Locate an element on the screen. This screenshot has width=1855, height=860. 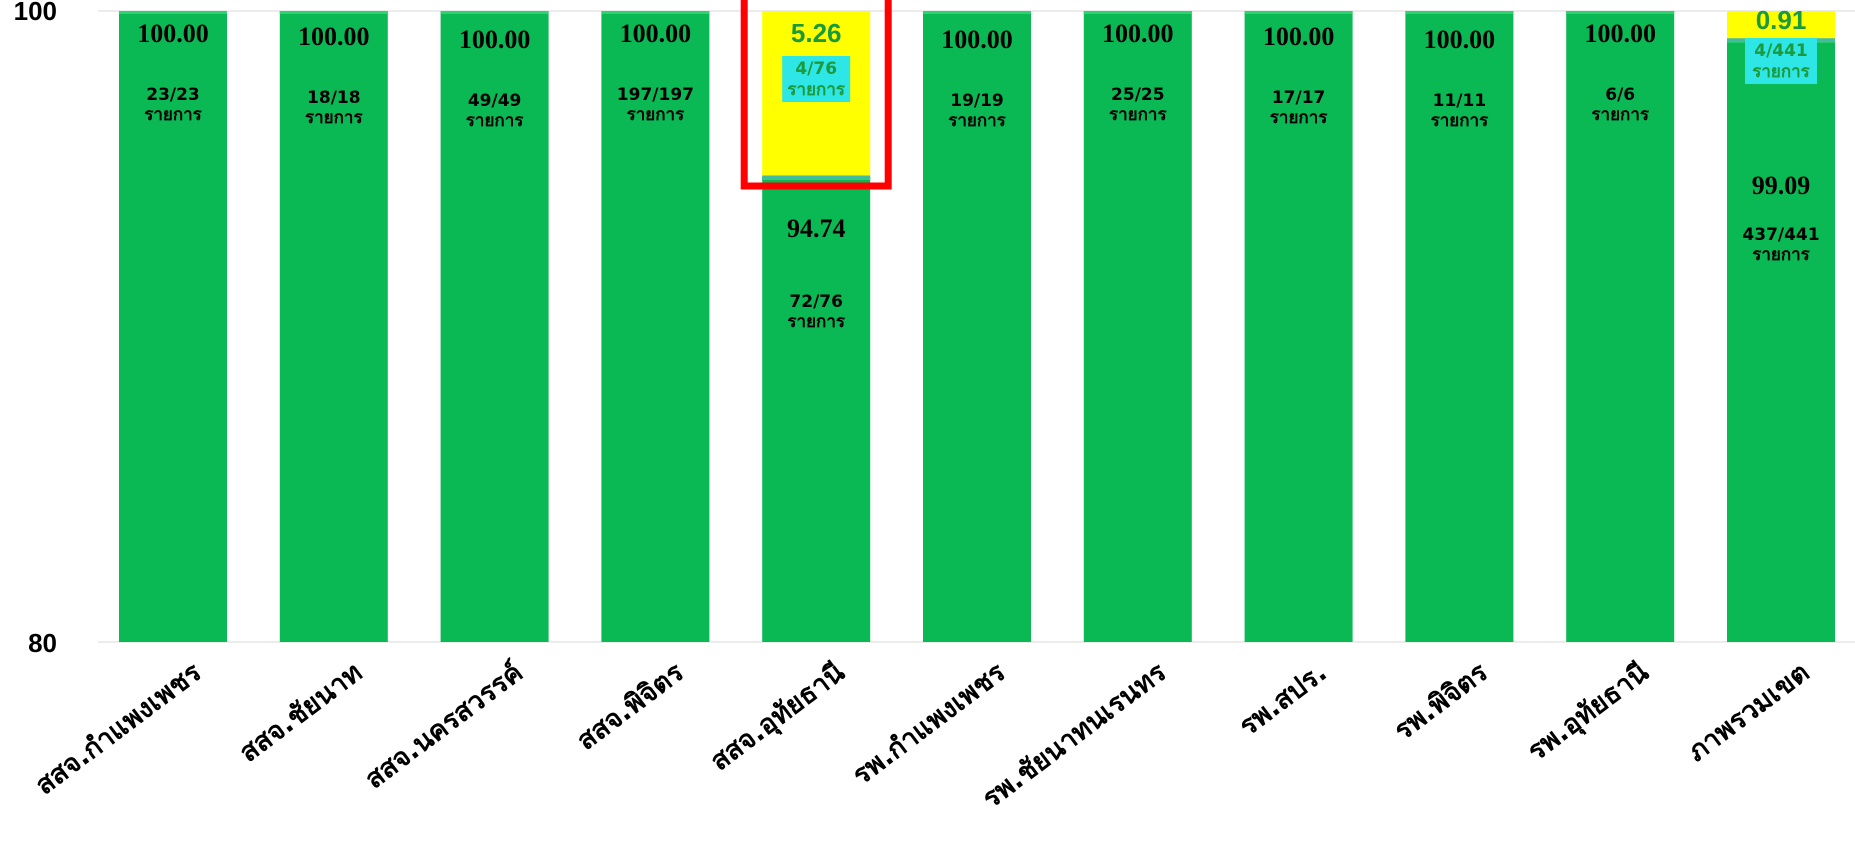
data-label-count: 72/76 is located at coordinates (816, 302).